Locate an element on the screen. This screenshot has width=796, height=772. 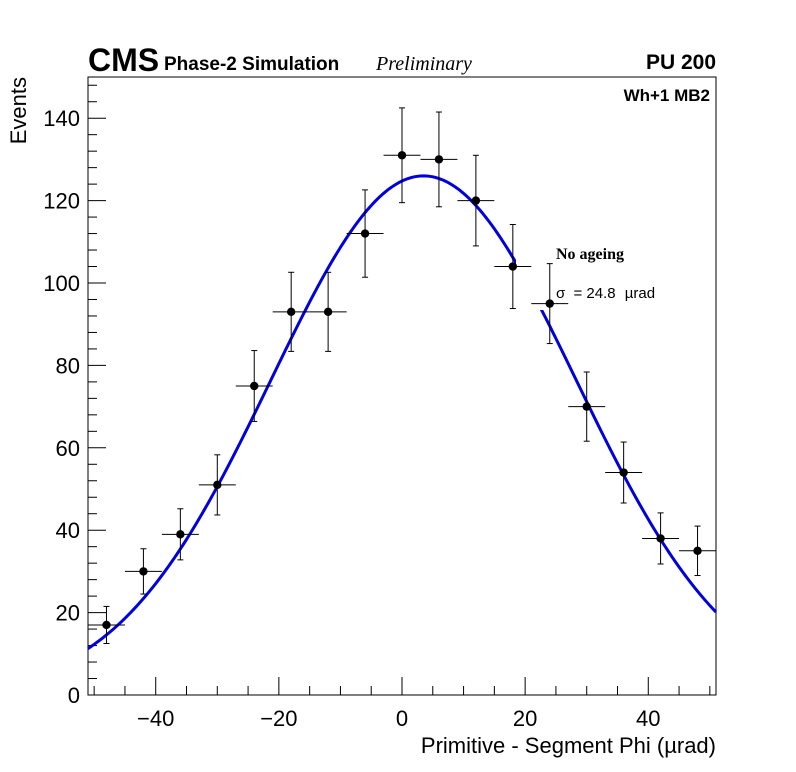
y-tick-label: 0 is located at coordinates (74, 695).